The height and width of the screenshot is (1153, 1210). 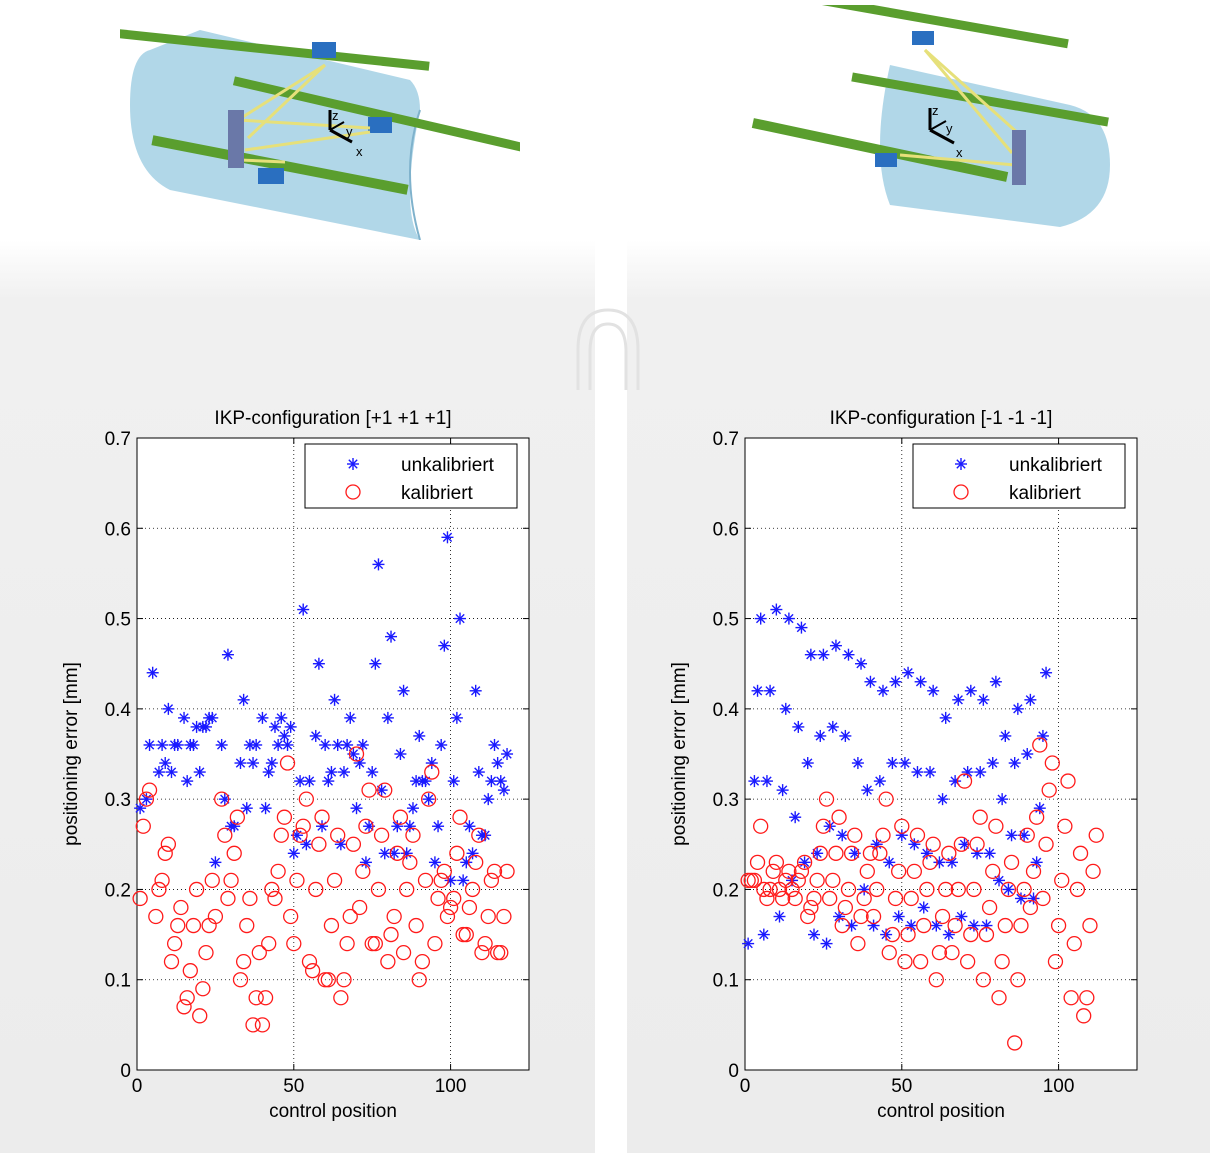 I want to click on legend-label: kalibriert, so click(x=1045, y=493).